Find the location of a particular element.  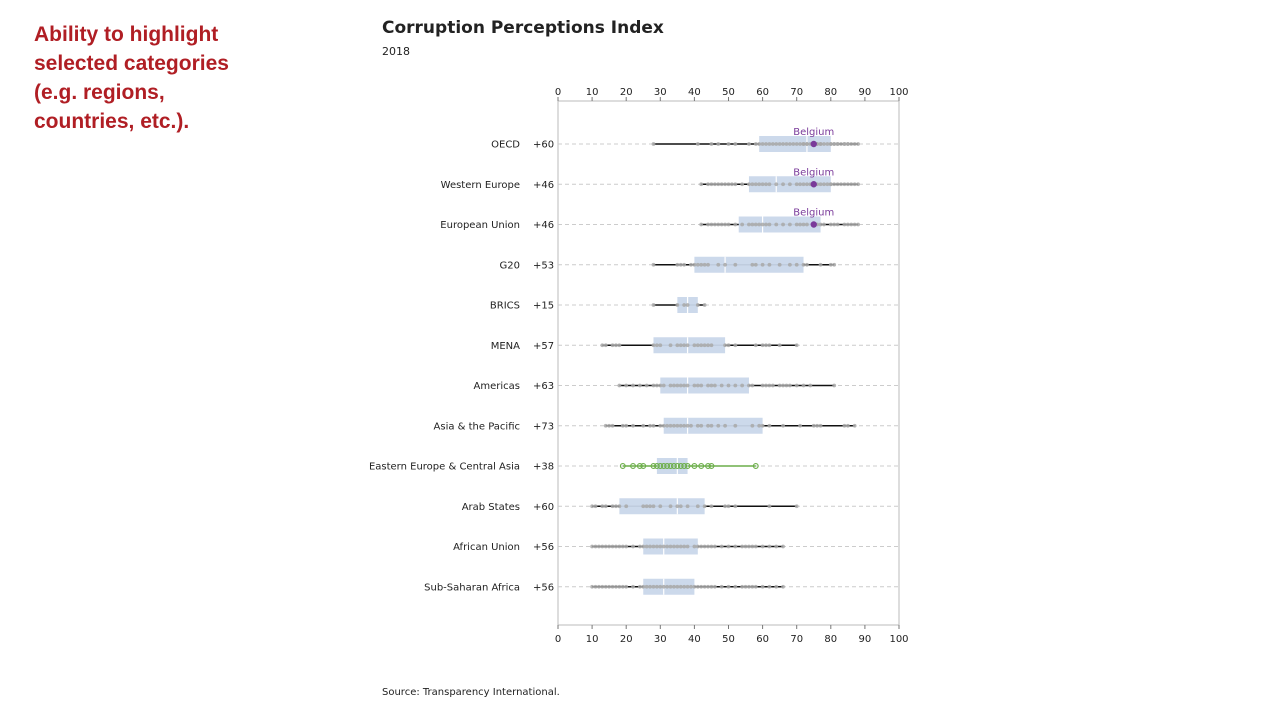

category-count: +53 is located at coordinates (543, 265).